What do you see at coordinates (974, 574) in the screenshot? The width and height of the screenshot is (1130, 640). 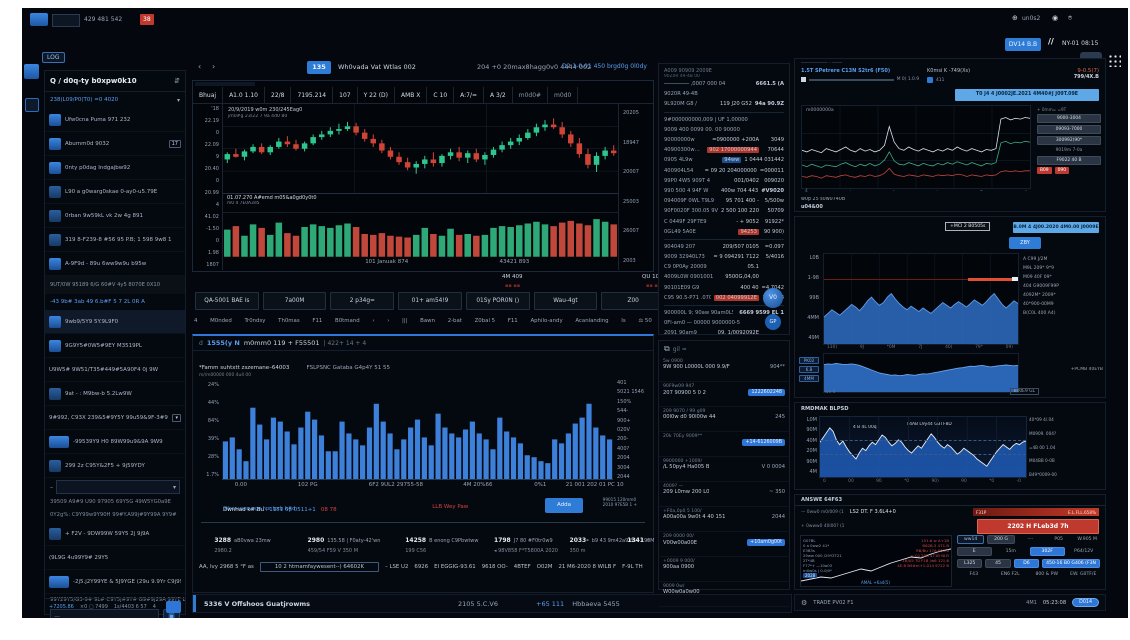 I see `order-button: F43` at bounding box center [974, 574].